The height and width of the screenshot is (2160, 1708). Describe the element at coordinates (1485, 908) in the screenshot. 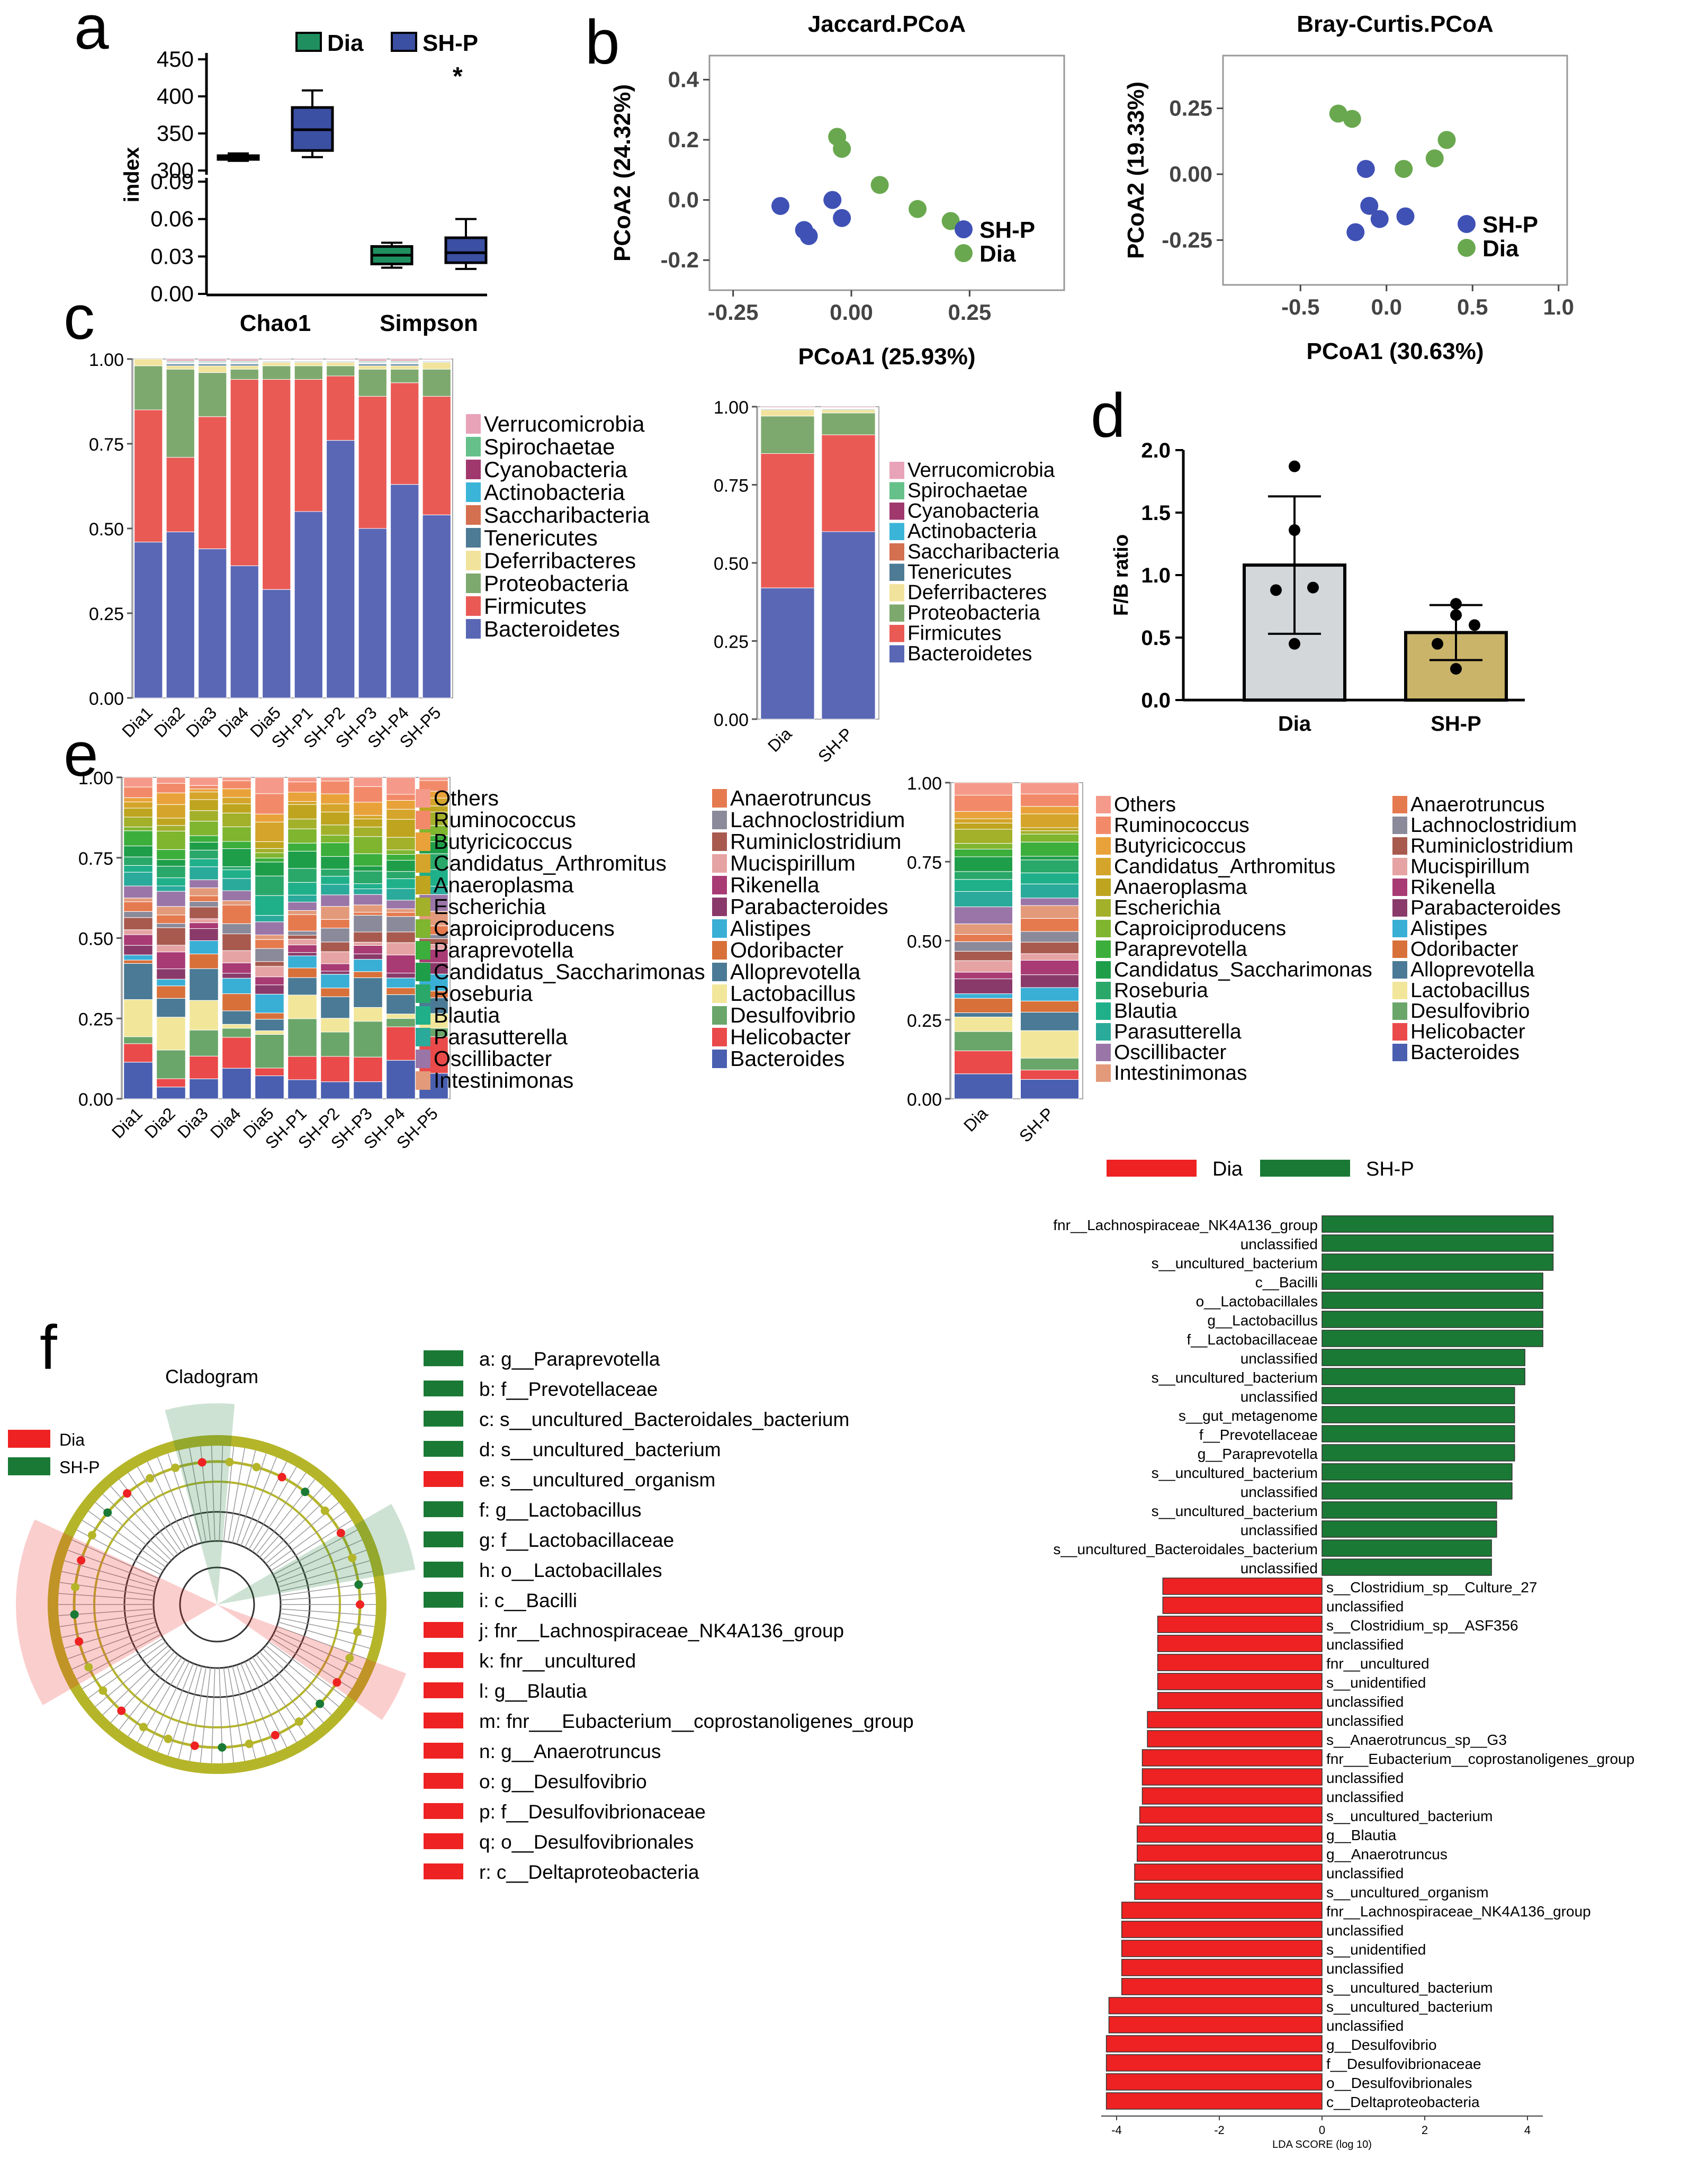

I see `legend-label: Parabacteroides` at that location.